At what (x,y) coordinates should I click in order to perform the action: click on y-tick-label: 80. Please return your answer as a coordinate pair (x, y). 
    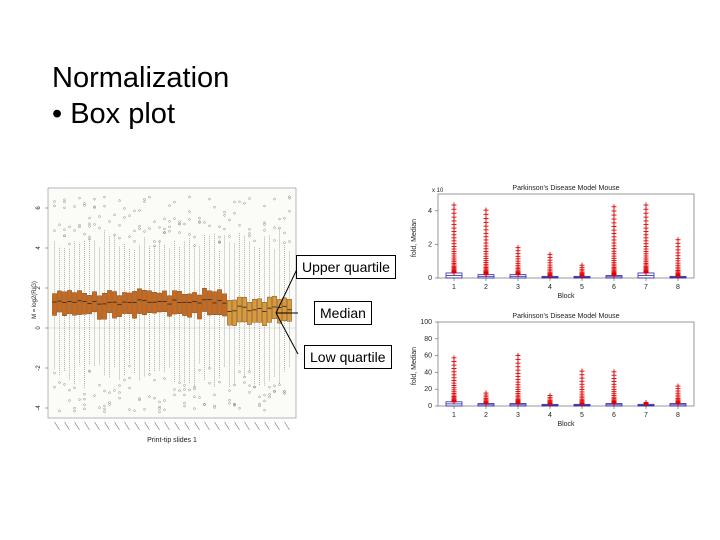
    Looking at the image, I should click on (428, 339).